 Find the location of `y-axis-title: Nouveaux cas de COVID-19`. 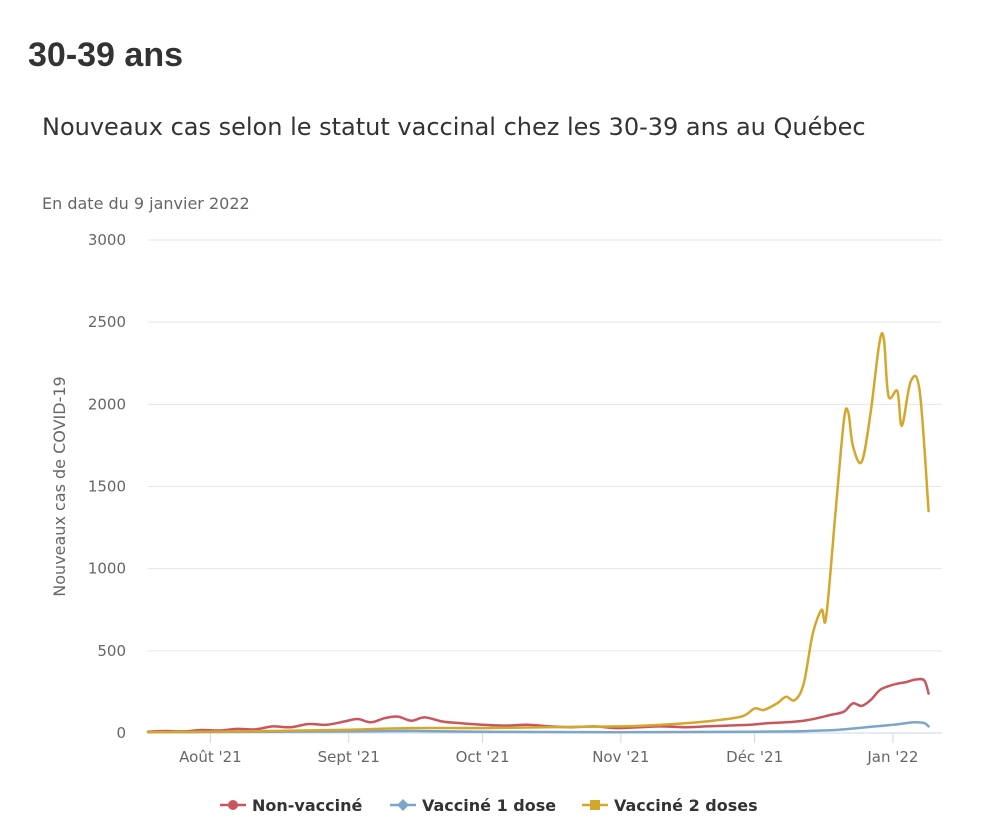

y-axis-title: Nouveaux cas de COVID-19 is located at coordinates (59, 486).